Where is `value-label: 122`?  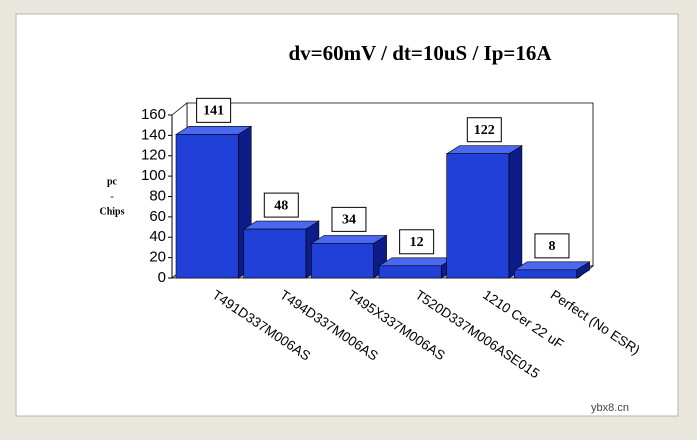 value-label: 122 is located at coordinates (484, 130).